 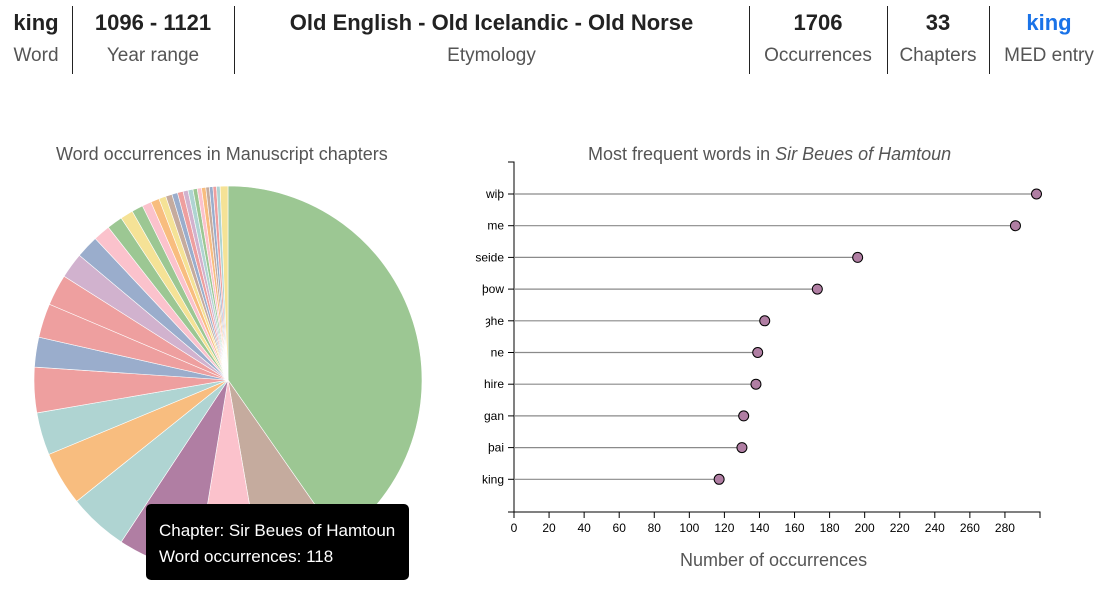 I want to click on stat-chapters: 33 Chapters, so click(x=938, y=40).